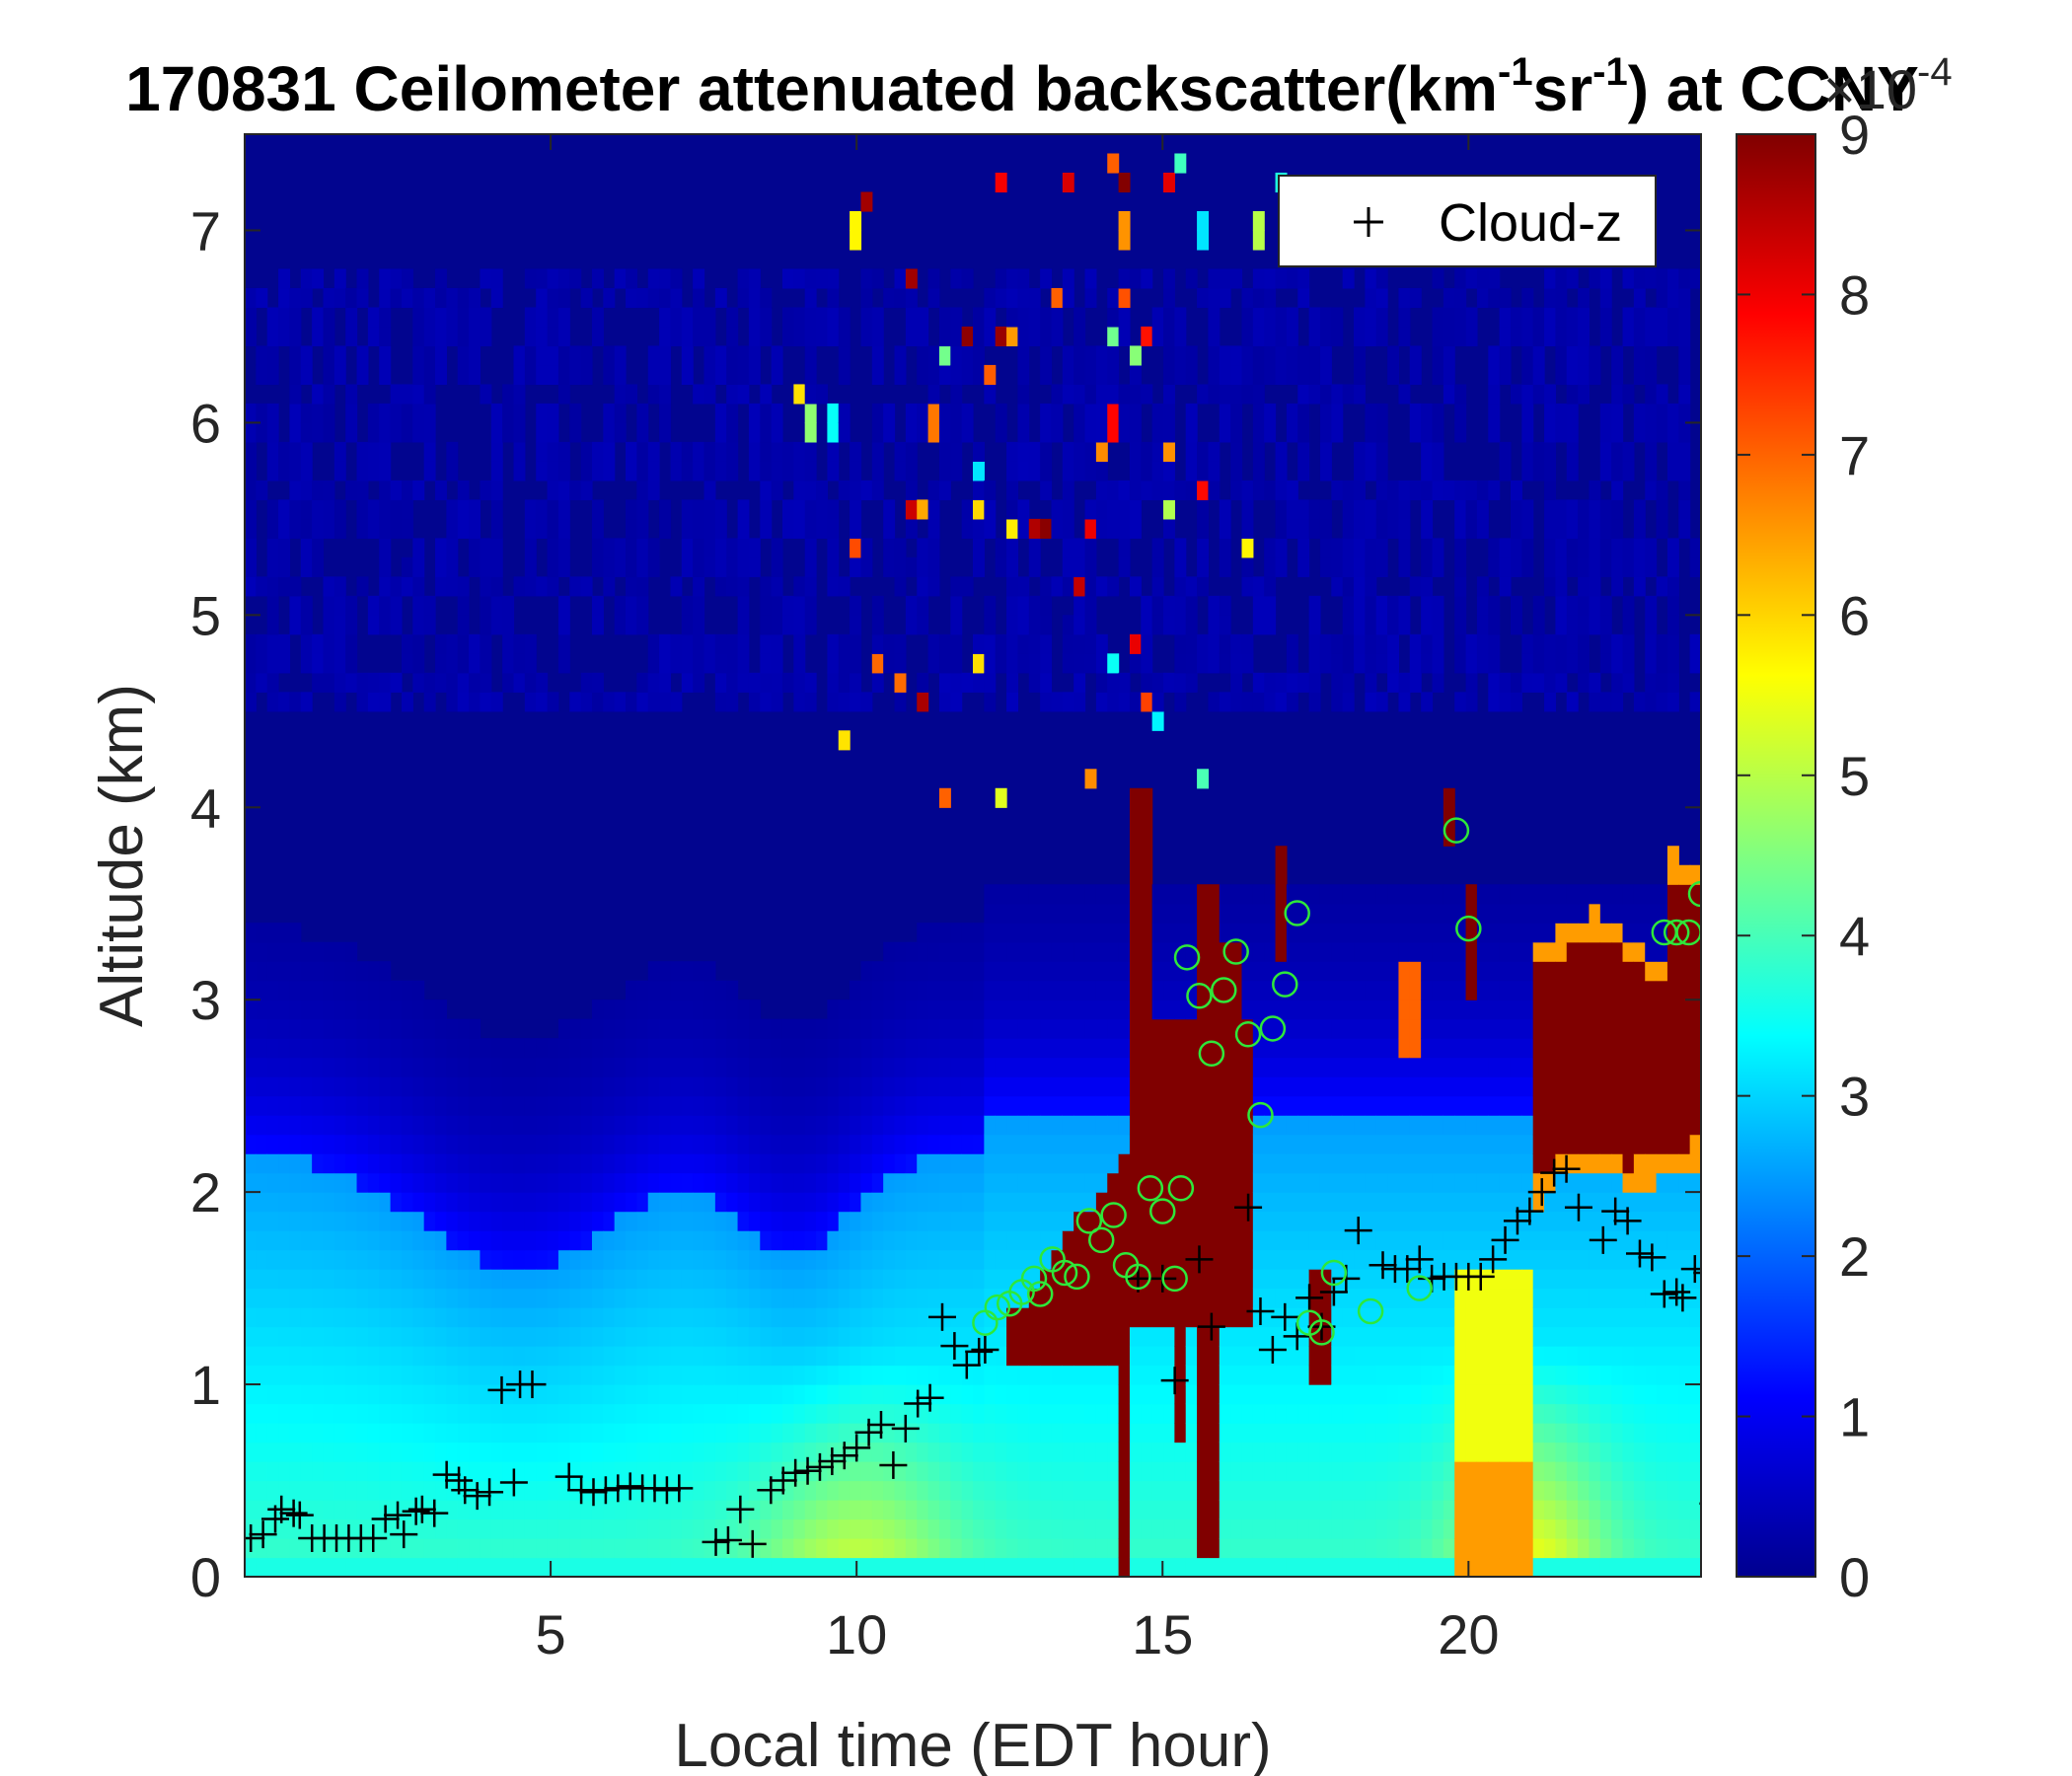  What do you see at coordinates (1530, 223) in the screenshot?
I see `legend-entry-cloud-z: Cloud-z` at bounding box center [1530, 223].